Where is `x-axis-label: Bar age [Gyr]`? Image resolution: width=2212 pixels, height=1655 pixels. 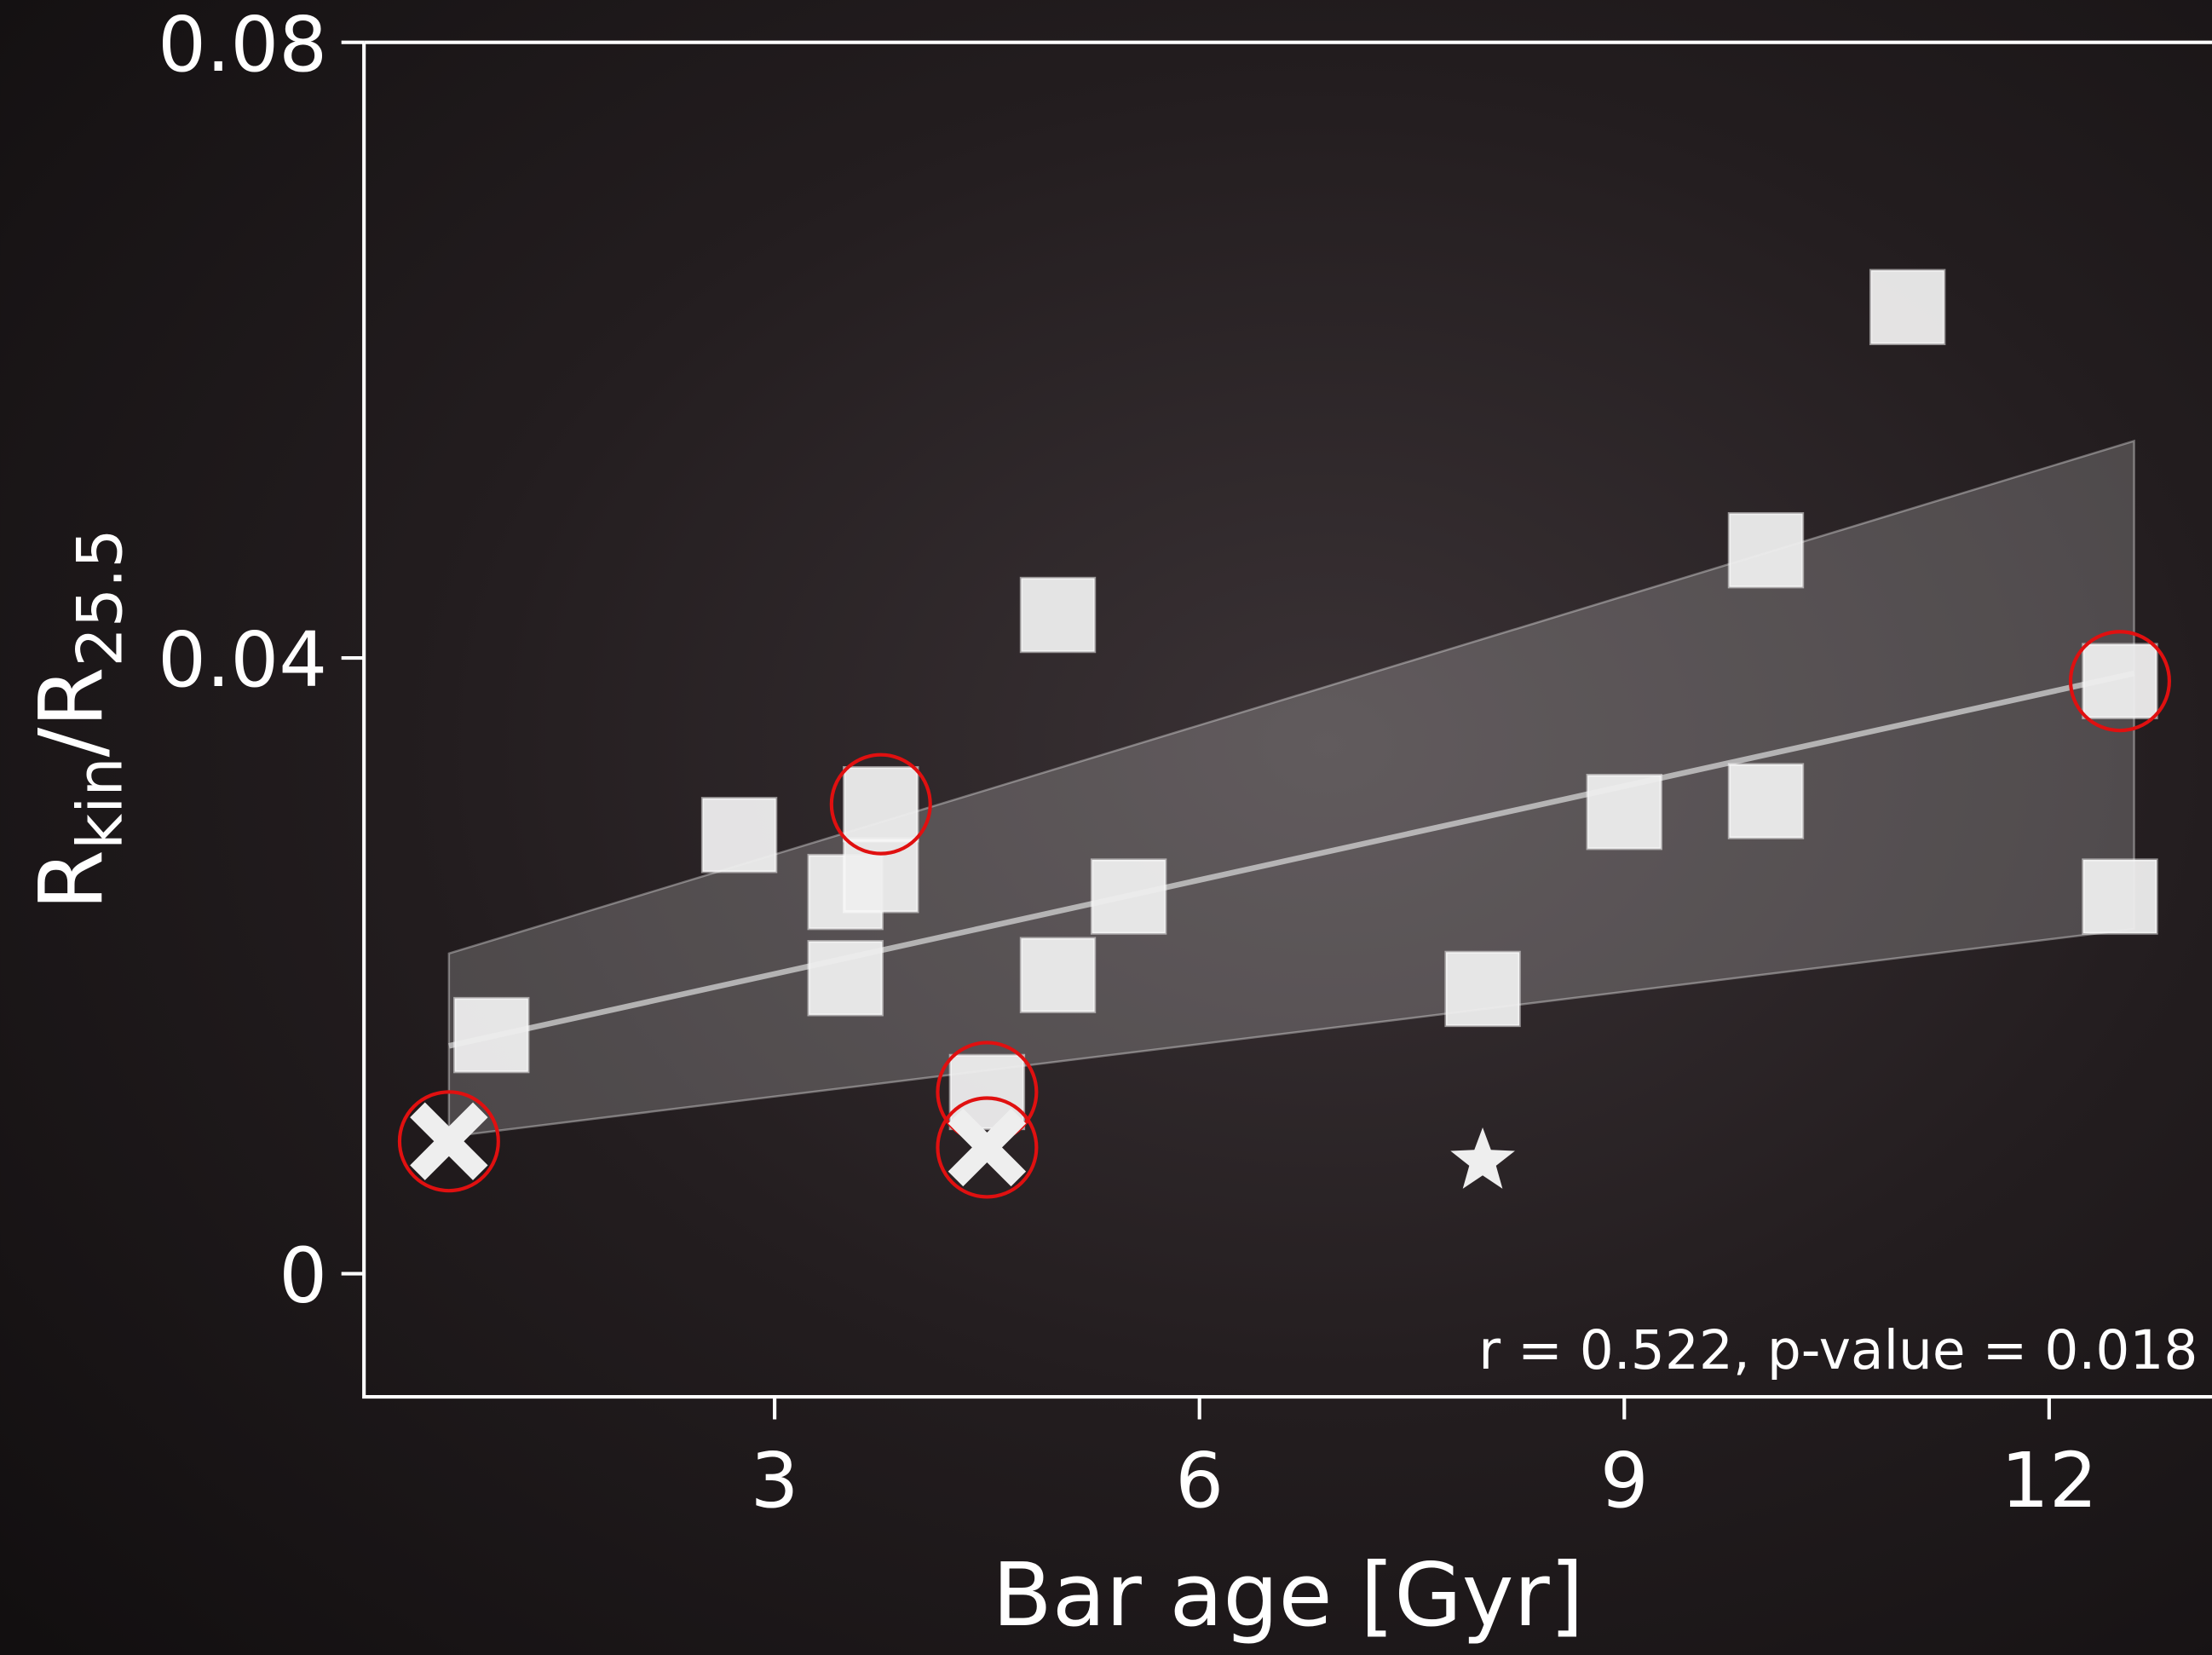
x-axis-label: Bar age [Gyr] is located at coordinates (1287, 1595).